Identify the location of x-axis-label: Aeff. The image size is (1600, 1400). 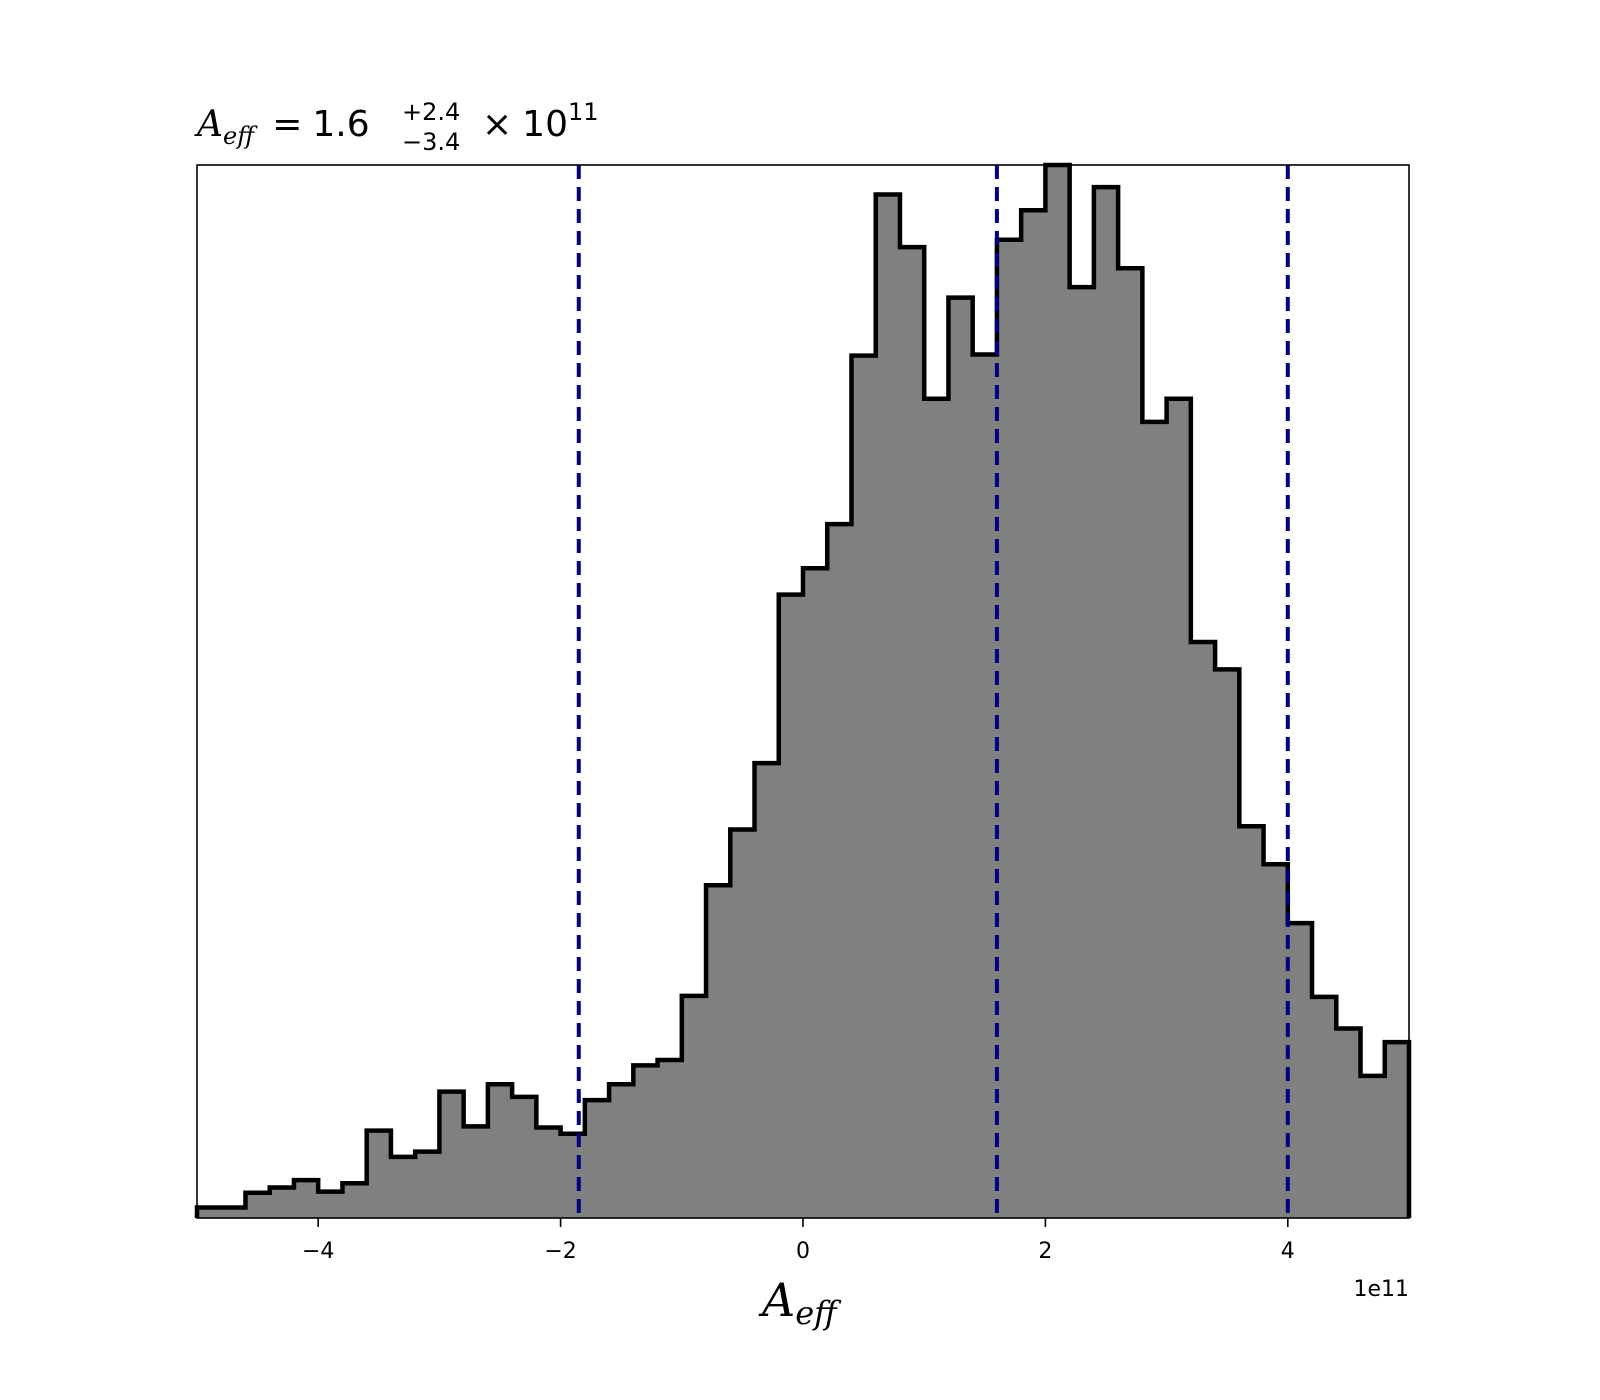
(800, 1302).